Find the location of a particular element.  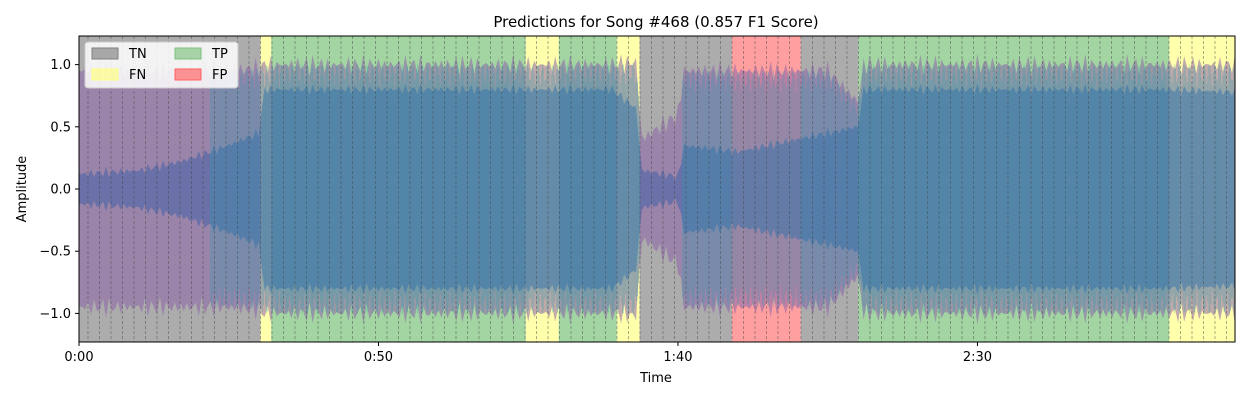

legend-swatch-tp is located at coordinates (188, 53).